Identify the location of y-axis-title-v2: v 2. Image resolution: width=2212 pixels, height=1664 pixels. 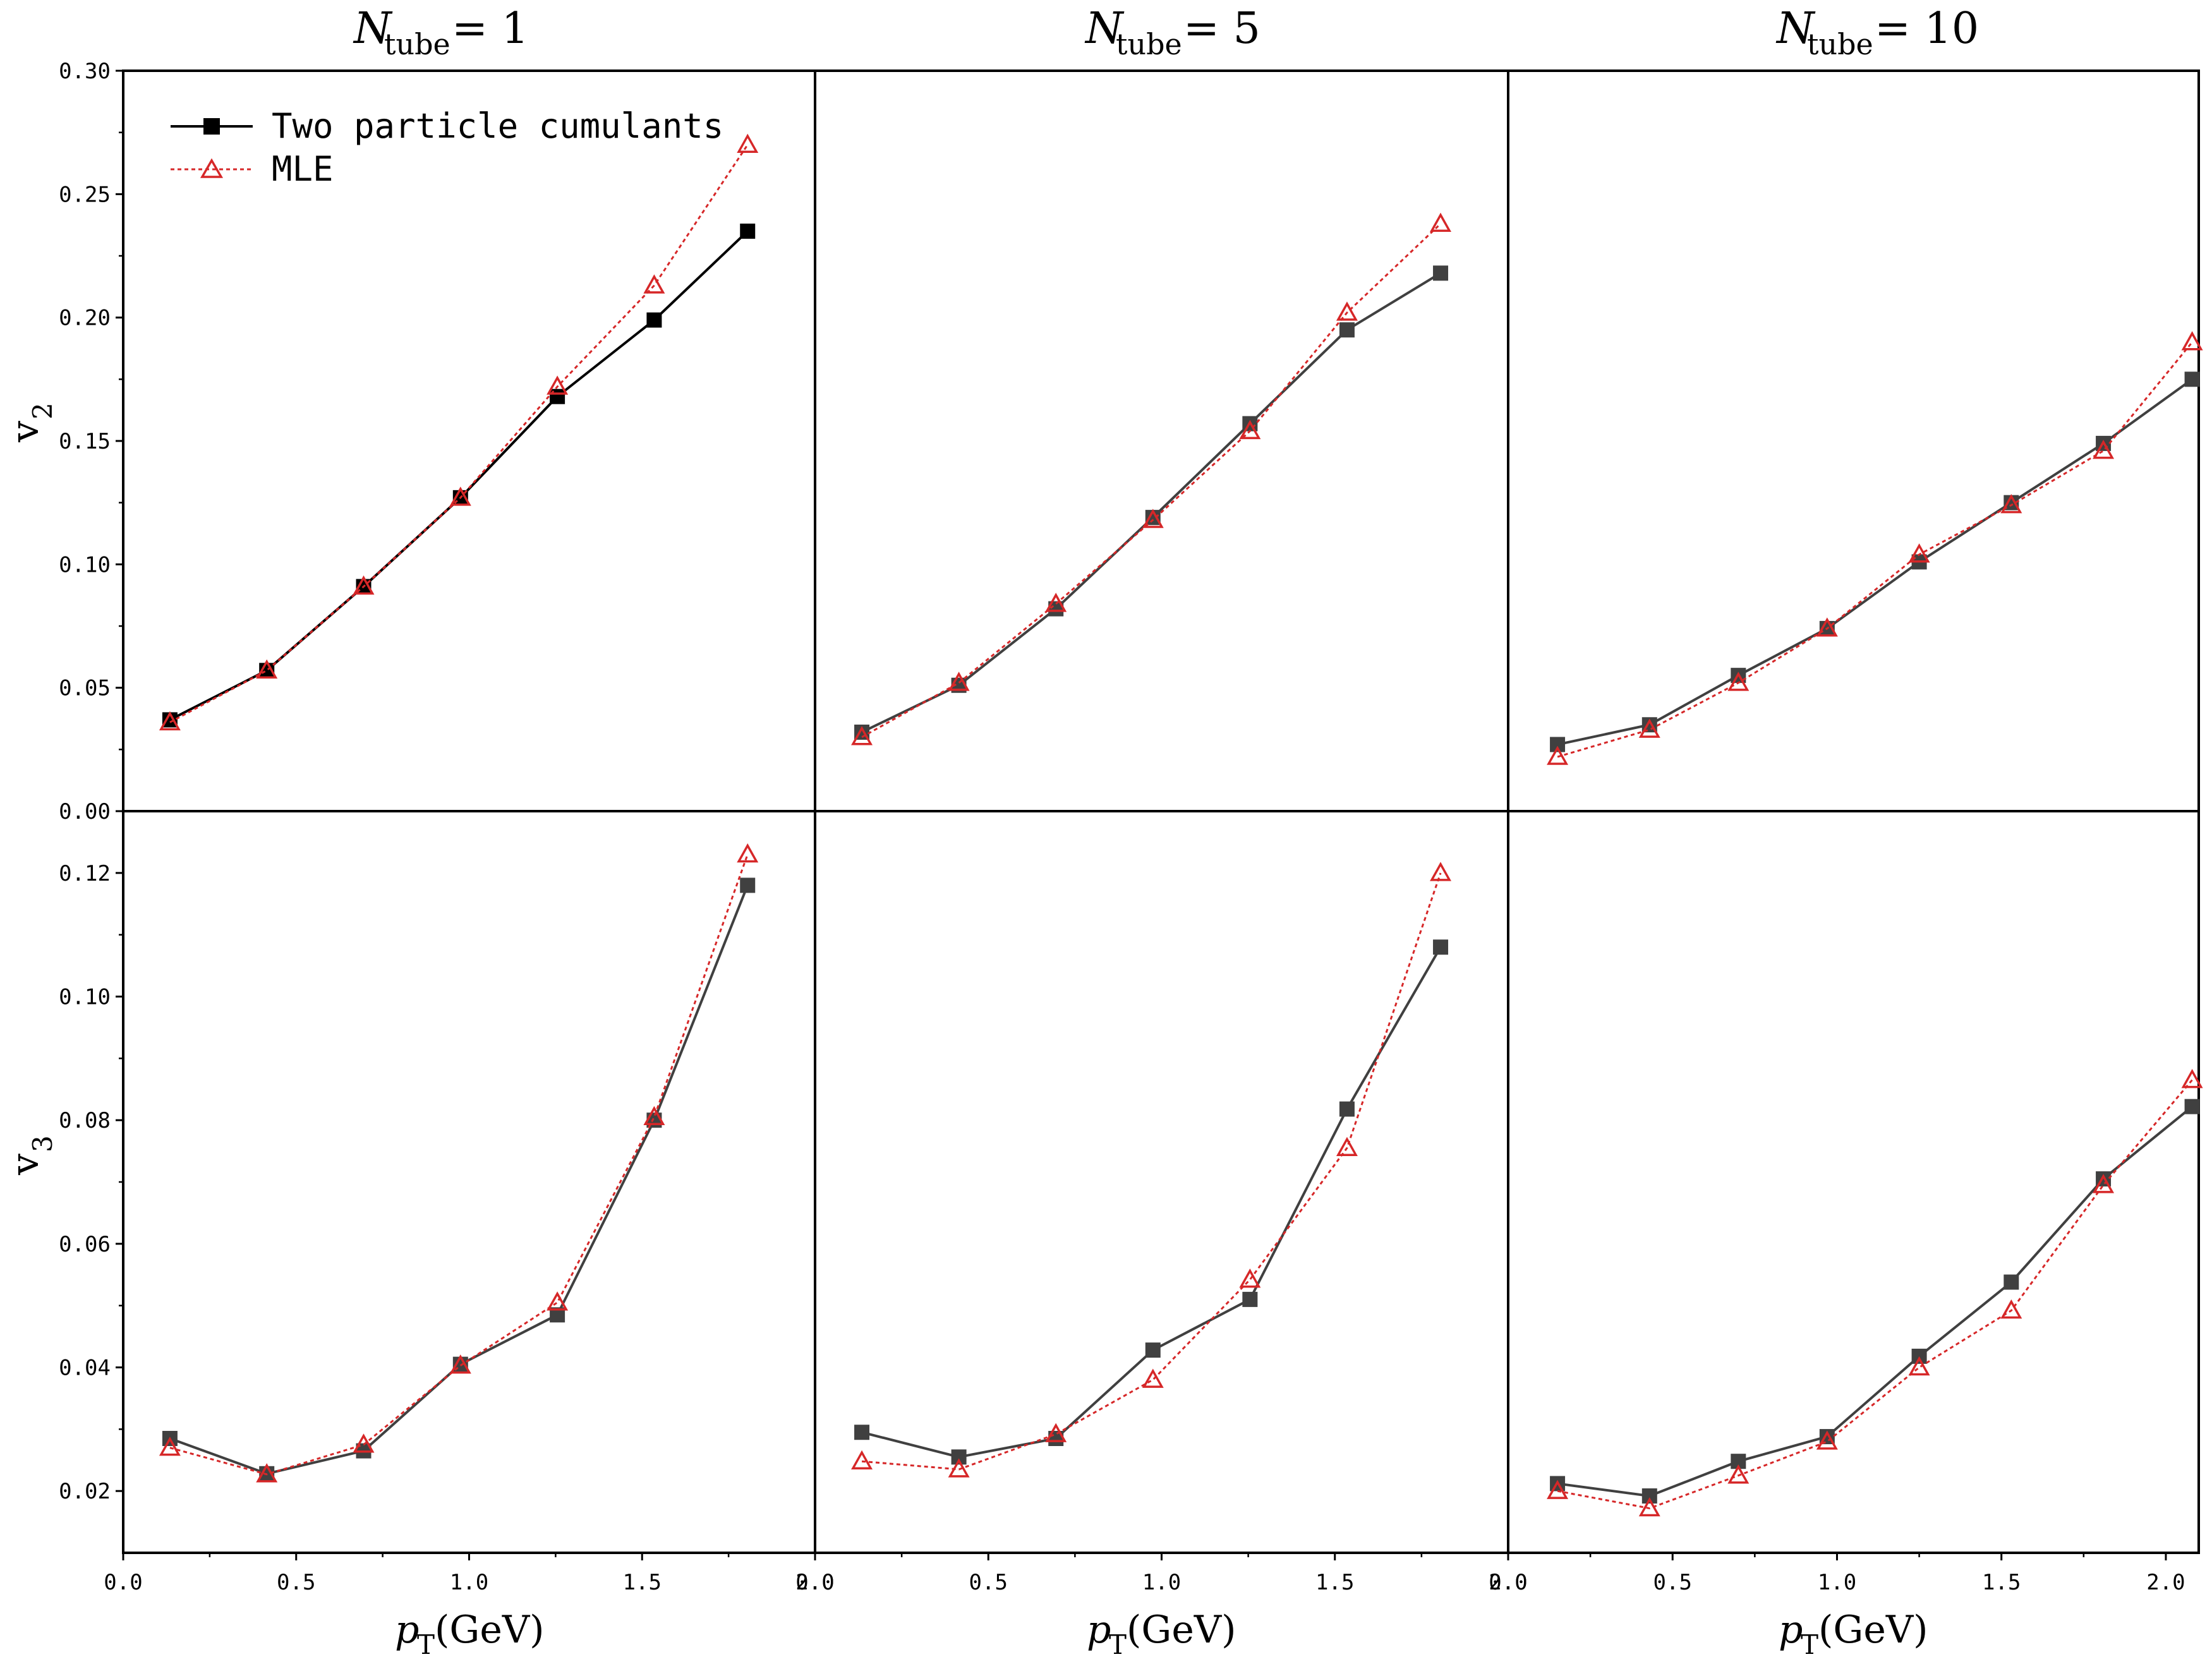
(30, 422).